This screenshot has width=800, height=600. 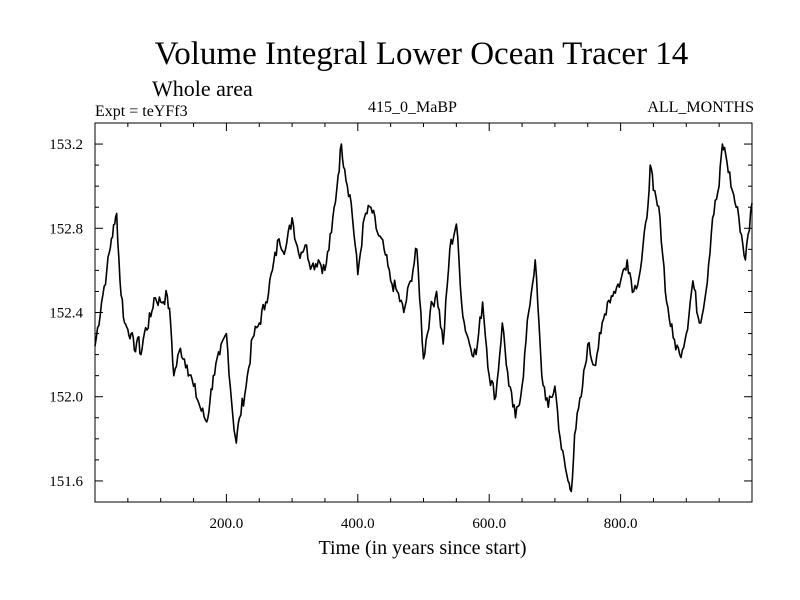 I want to click on x-tick-label: 600.0, so click(x=489, y=524).